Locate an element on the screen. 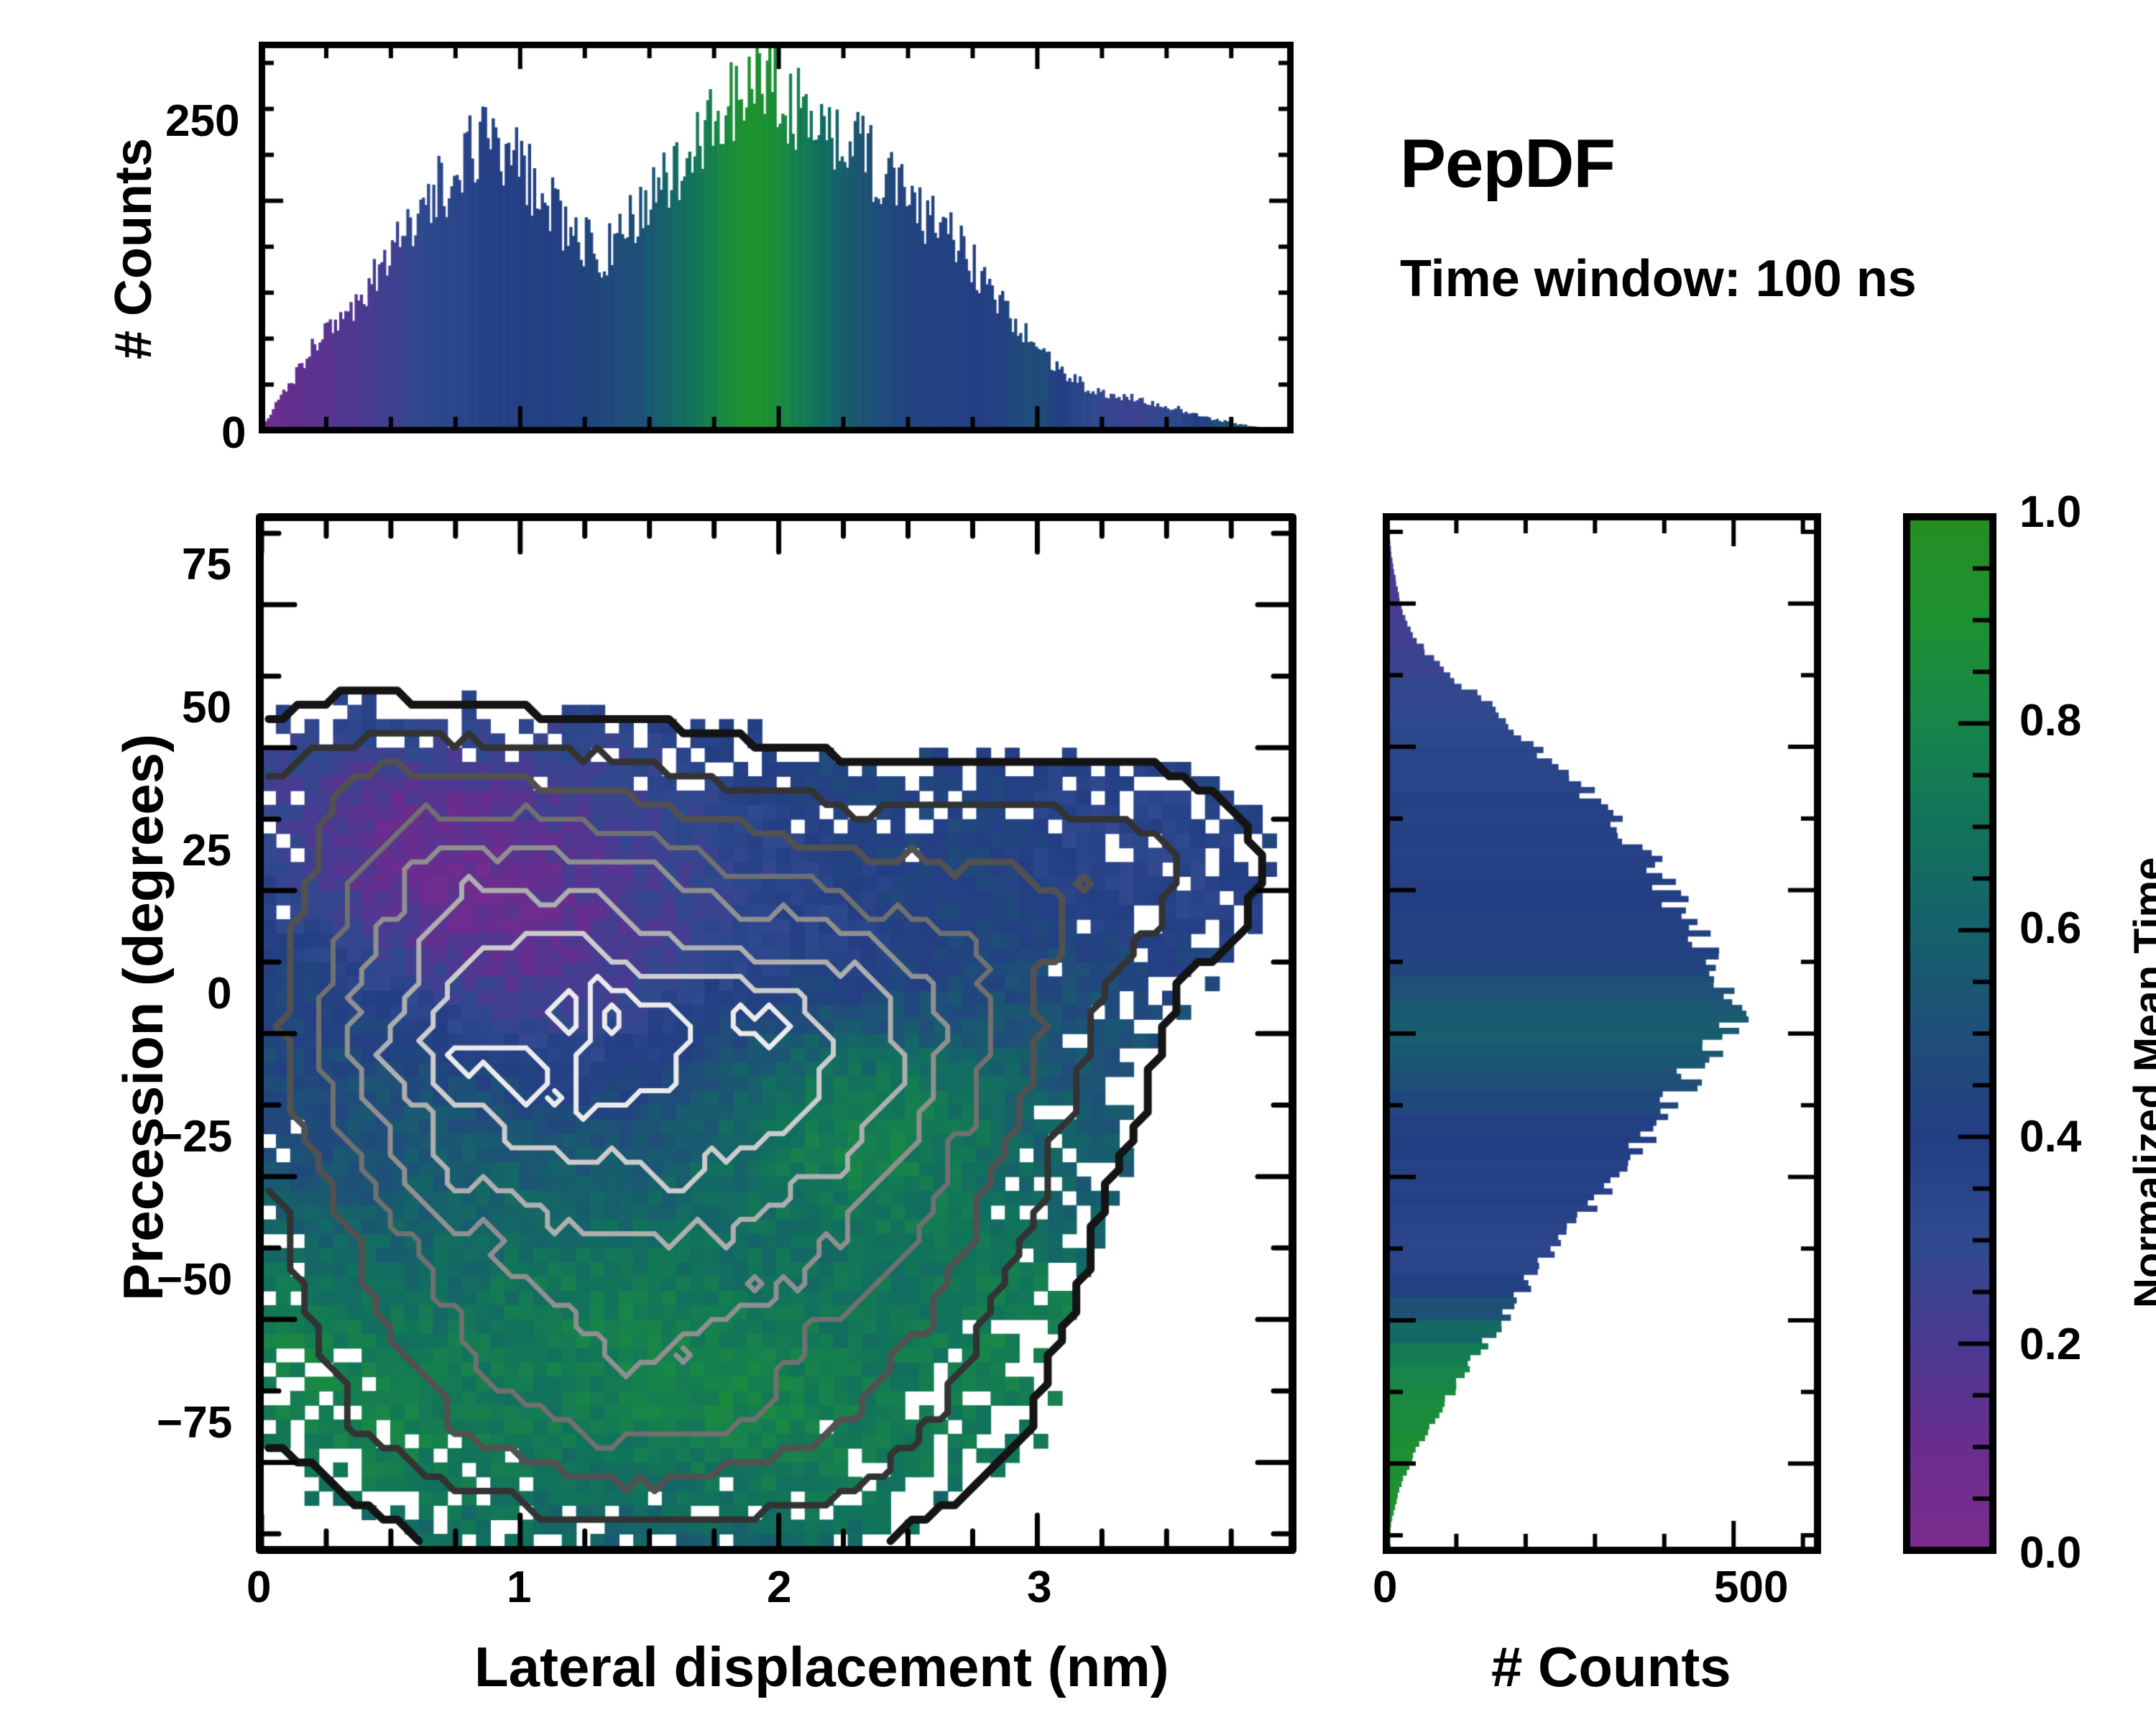 This screenshot has height=1725, width=2156. page-subtitle: Time window: 100 ns is located at coordinates (1658, 279).